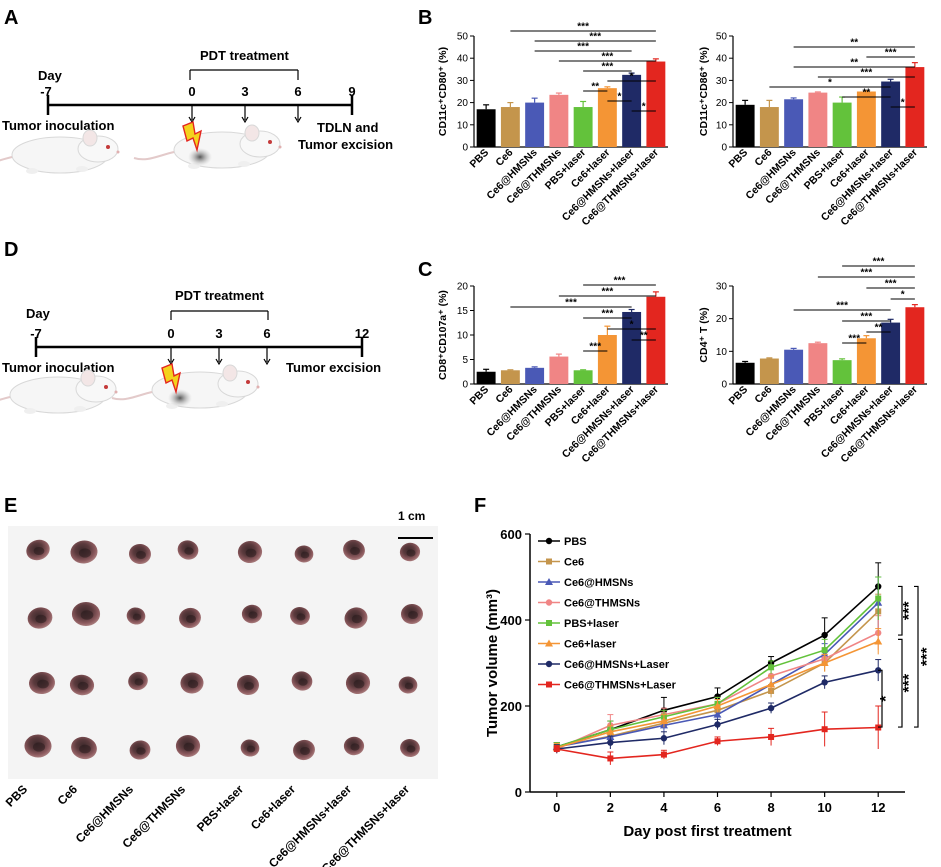  I want to click on photo-group-label: PBS, so click(16, 795).